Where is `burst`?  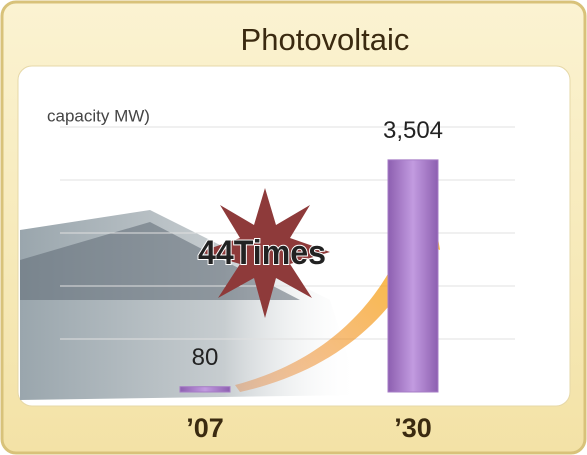
burst is located at coordinates (265, 253).